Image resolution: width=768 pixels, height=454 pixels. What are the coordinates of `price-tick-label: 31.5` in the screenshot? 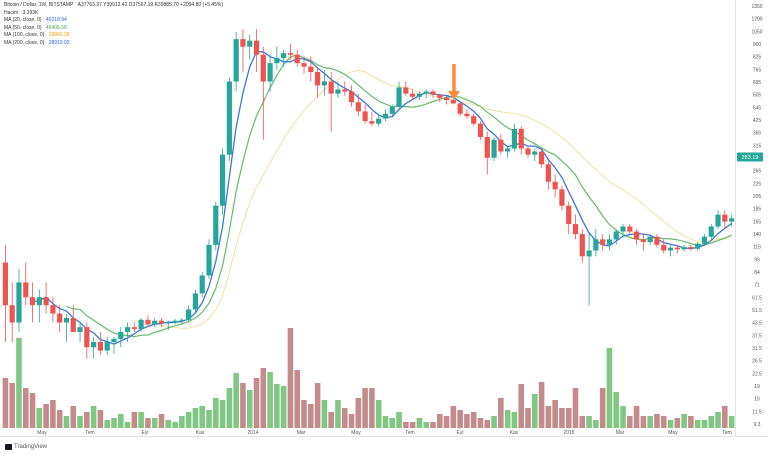 It's located at (757, 349).